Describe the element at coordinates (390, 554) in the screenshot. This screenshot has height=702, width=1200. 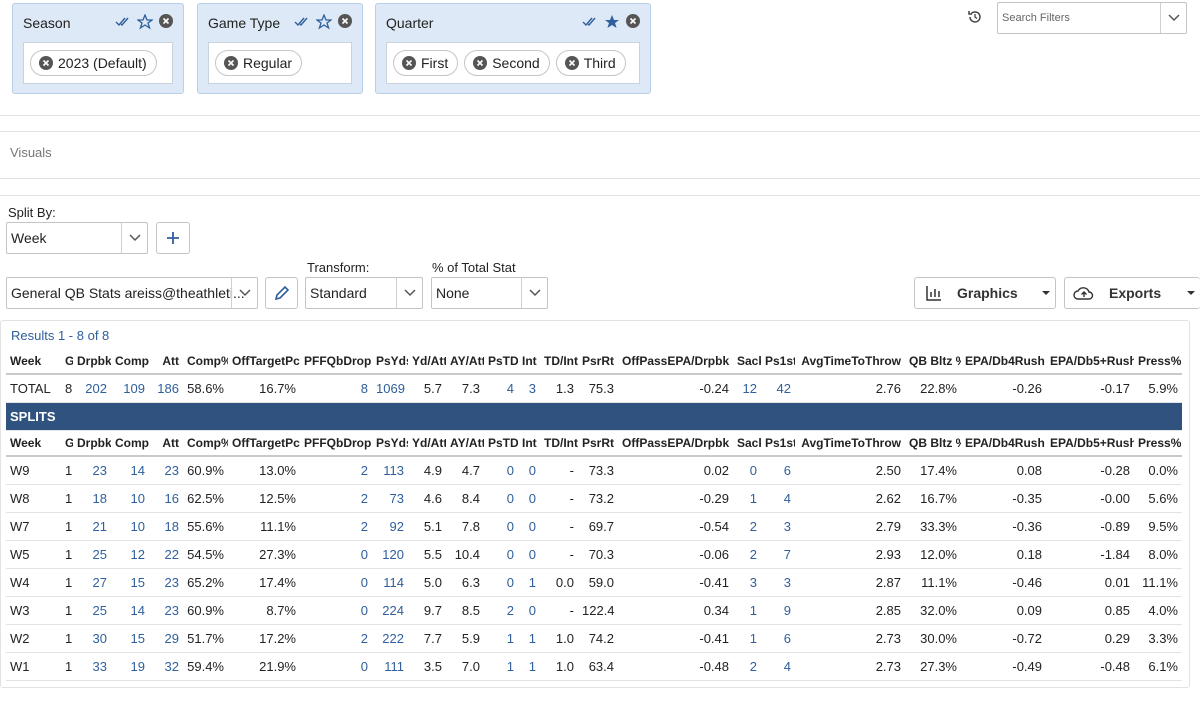
I see `cell: 120` at that location.